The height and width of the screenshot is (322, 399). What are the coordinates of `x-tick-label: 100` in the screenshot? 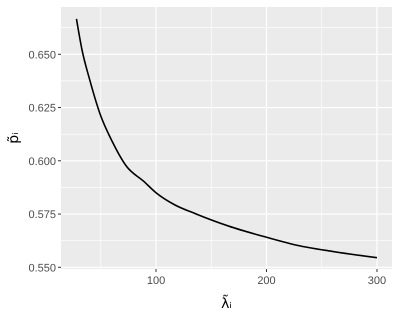 It's located at (156, 281).